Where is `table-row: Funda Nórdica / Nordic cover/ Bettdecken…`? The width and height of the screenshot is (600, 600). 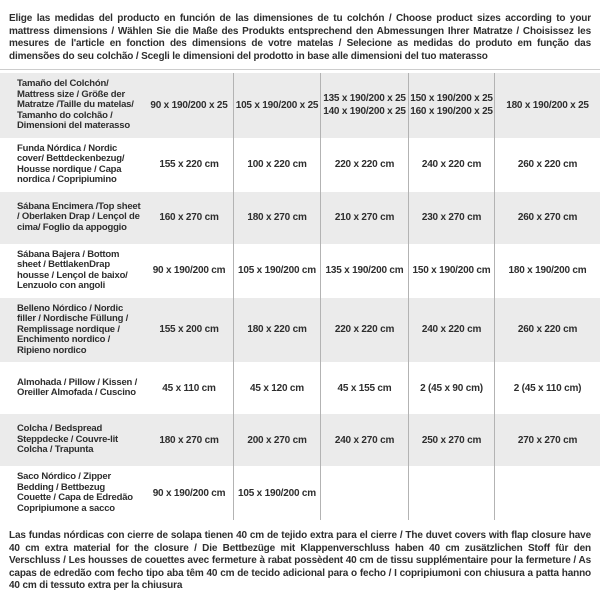 table-row: Funda Nórdica / Nordic cover/ Bettdecken… is located at coordinates (300, 164).